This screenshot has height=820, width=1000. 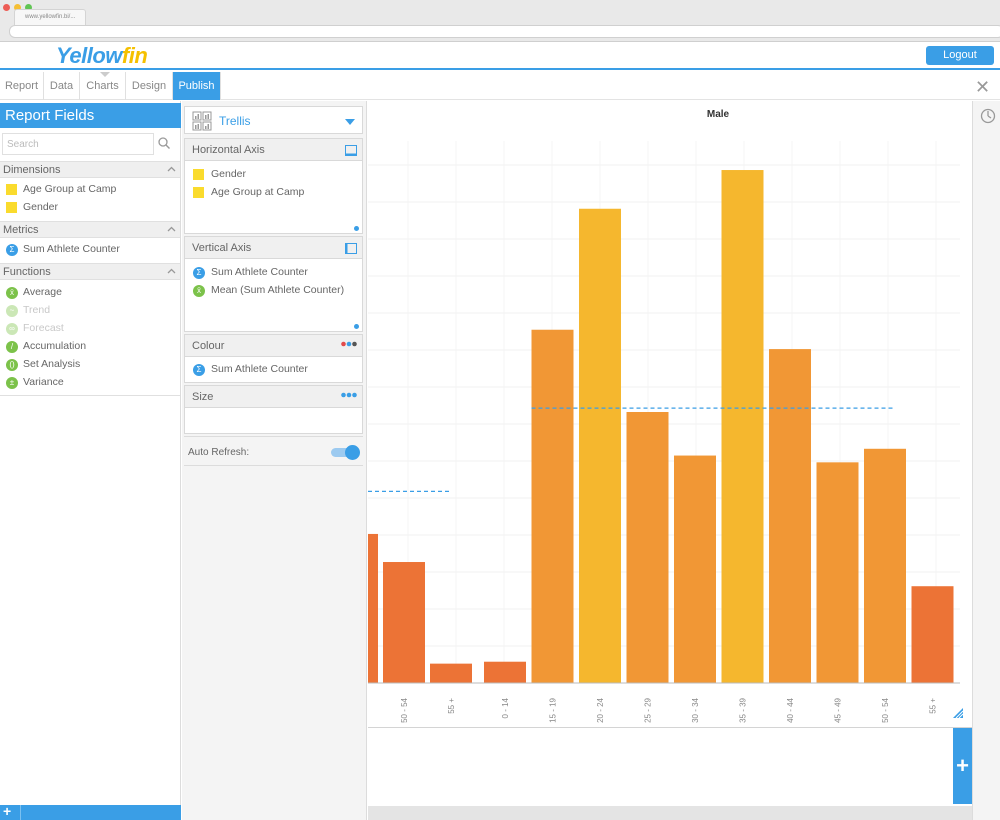 I want to click on bar-partial, so click(x=373, y=608).